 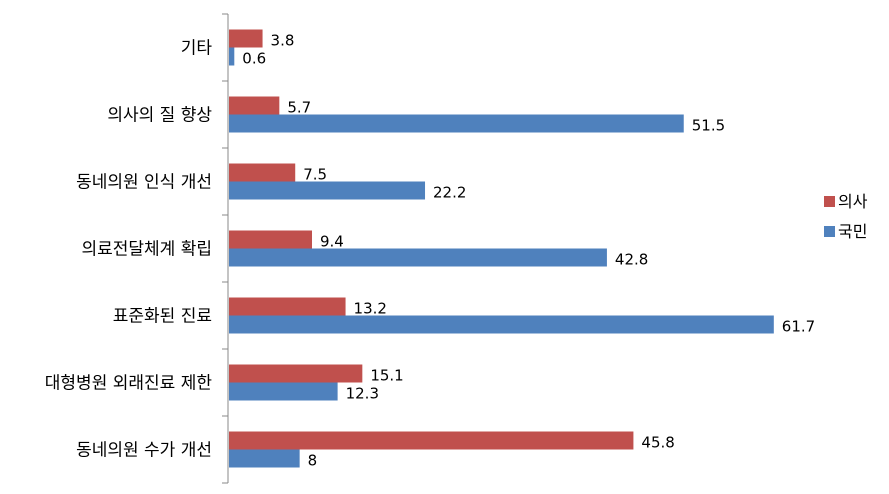 What do you see at coordinates (853, 201) in the screenshot?
I see `legend-label: 의사` at bounding box center [853, 201].